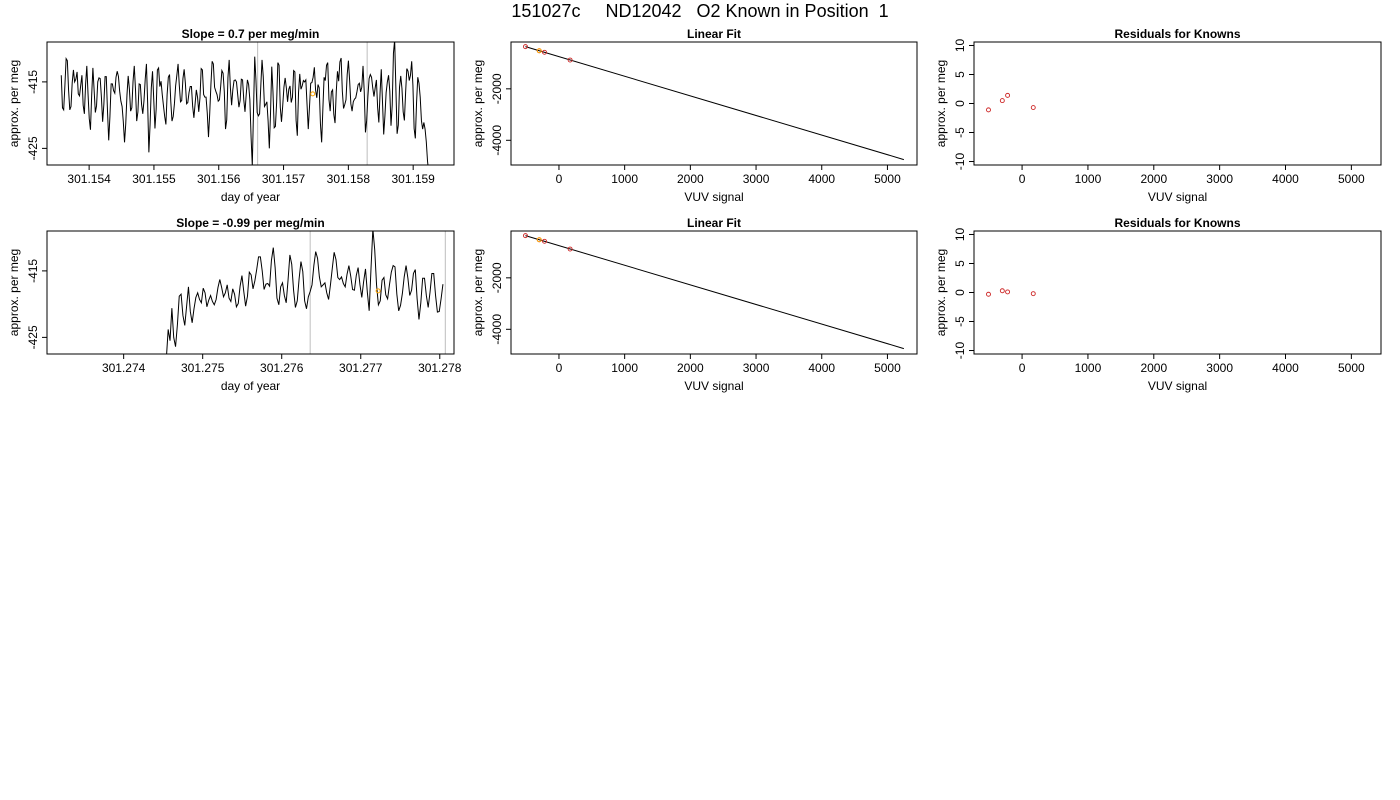 The image size is (1400, 800). I want to click on panel-4-frame, so click(250, 292).